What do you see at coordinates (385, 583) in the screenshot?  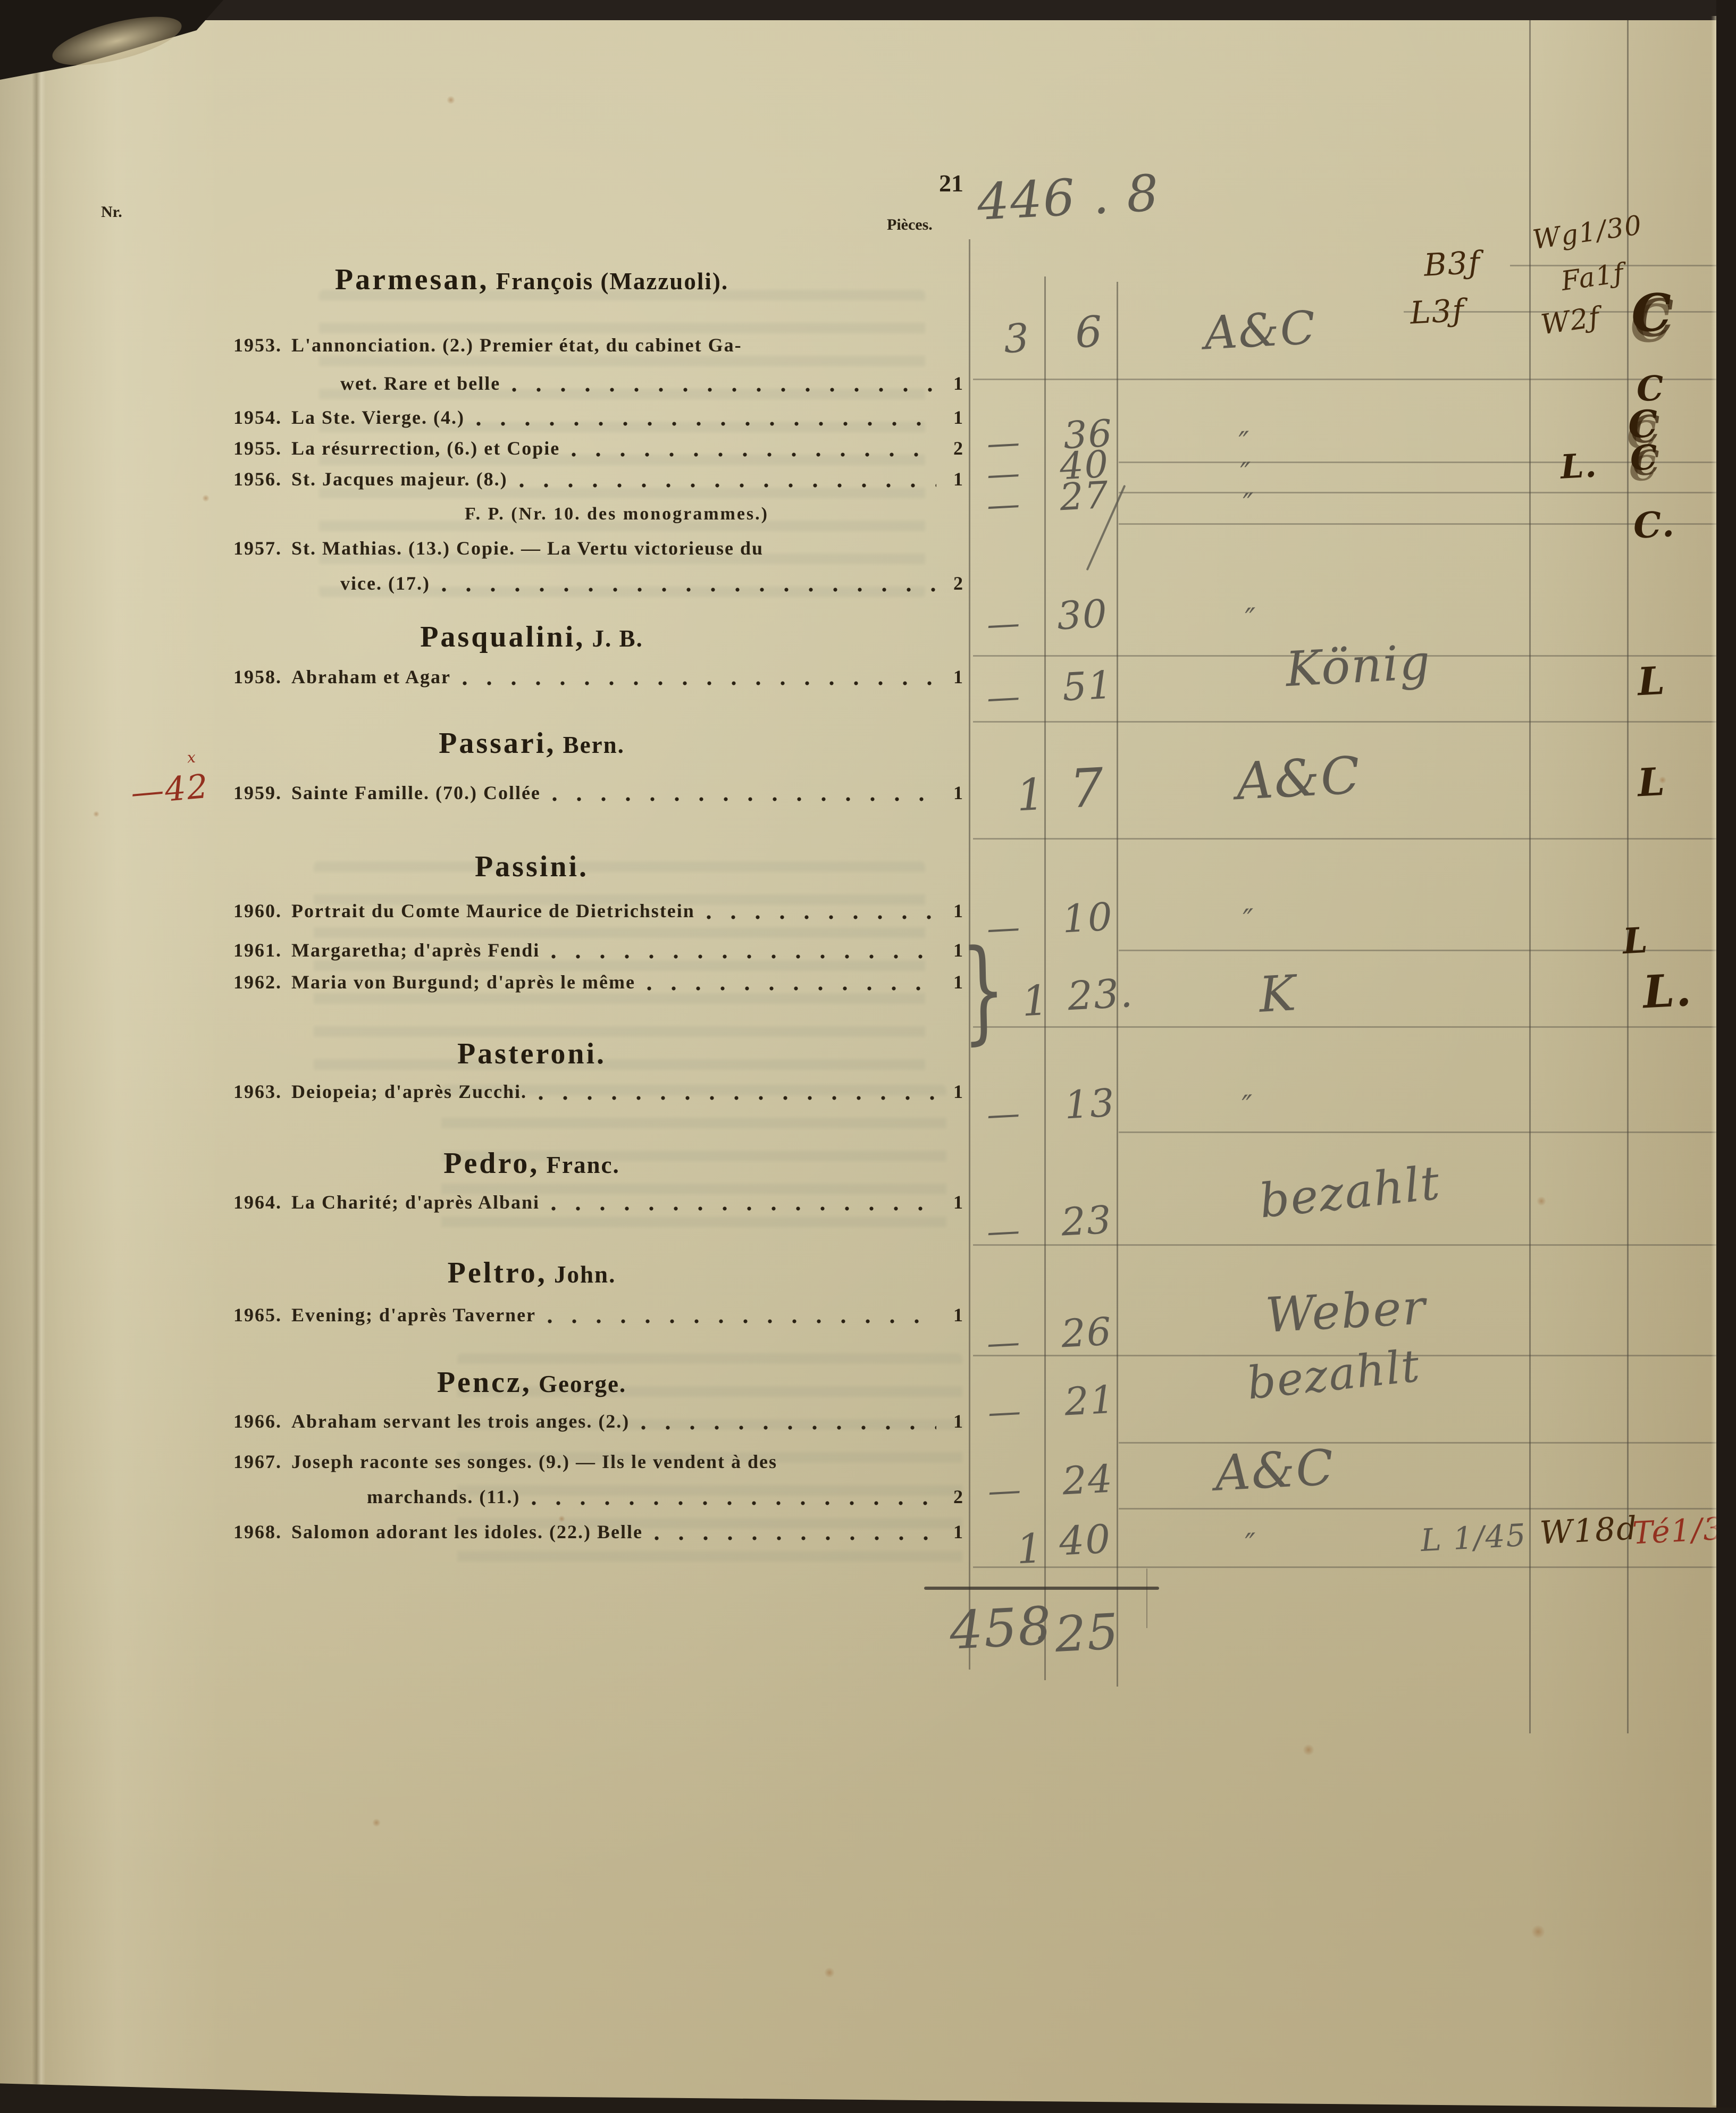 I see `entry-text: vice. (17.)` at bounding box center [385, 583].